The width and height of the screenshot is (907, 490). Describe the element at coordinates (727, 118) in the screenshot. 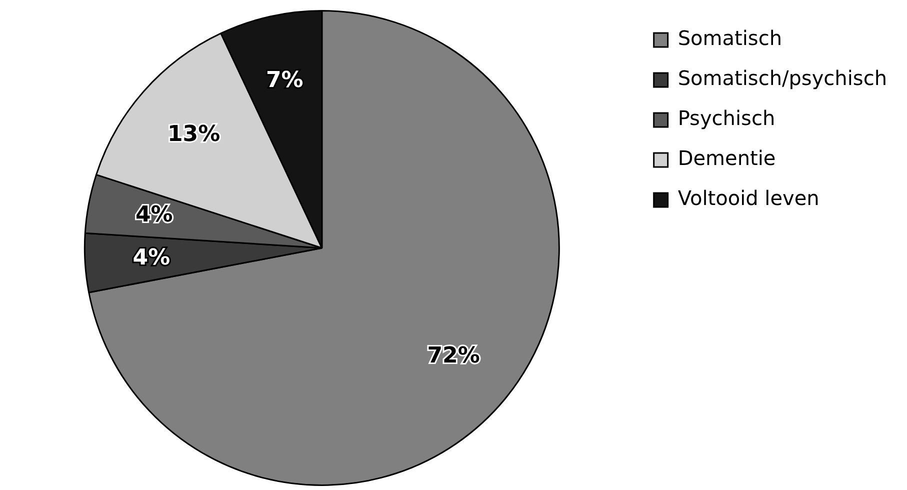

I see `legend-label: Psychisch` at that location.